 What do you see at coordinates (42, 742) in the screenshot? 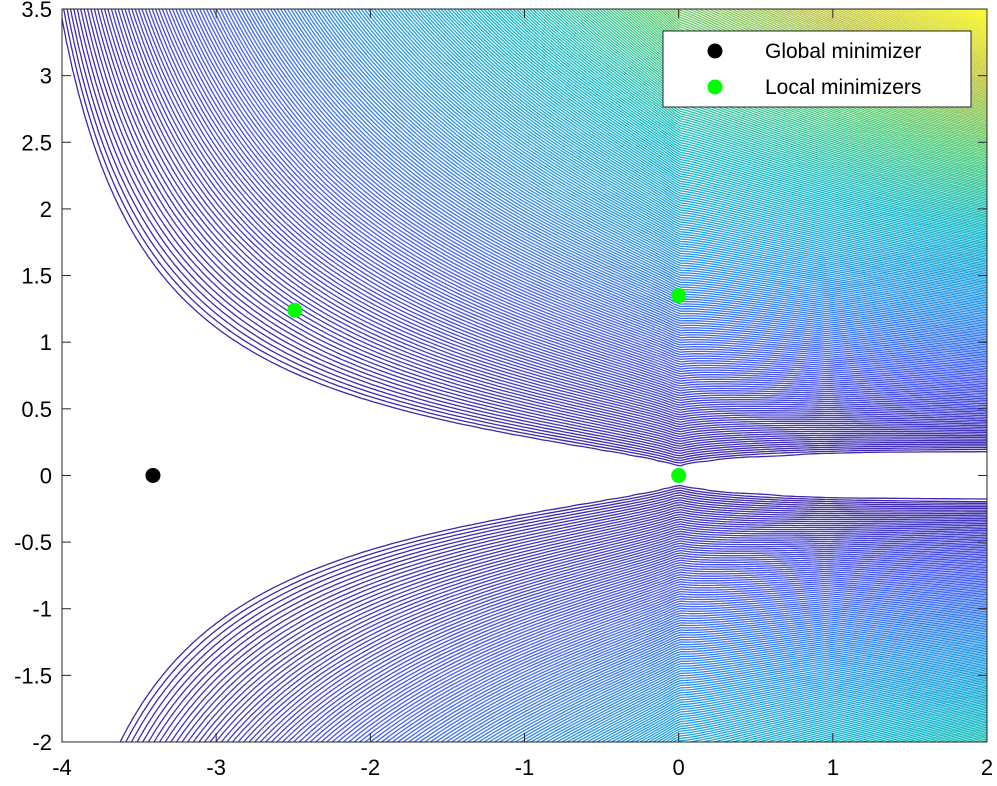
I see `y-tick-label: -2` at bounding box center [42, 742].